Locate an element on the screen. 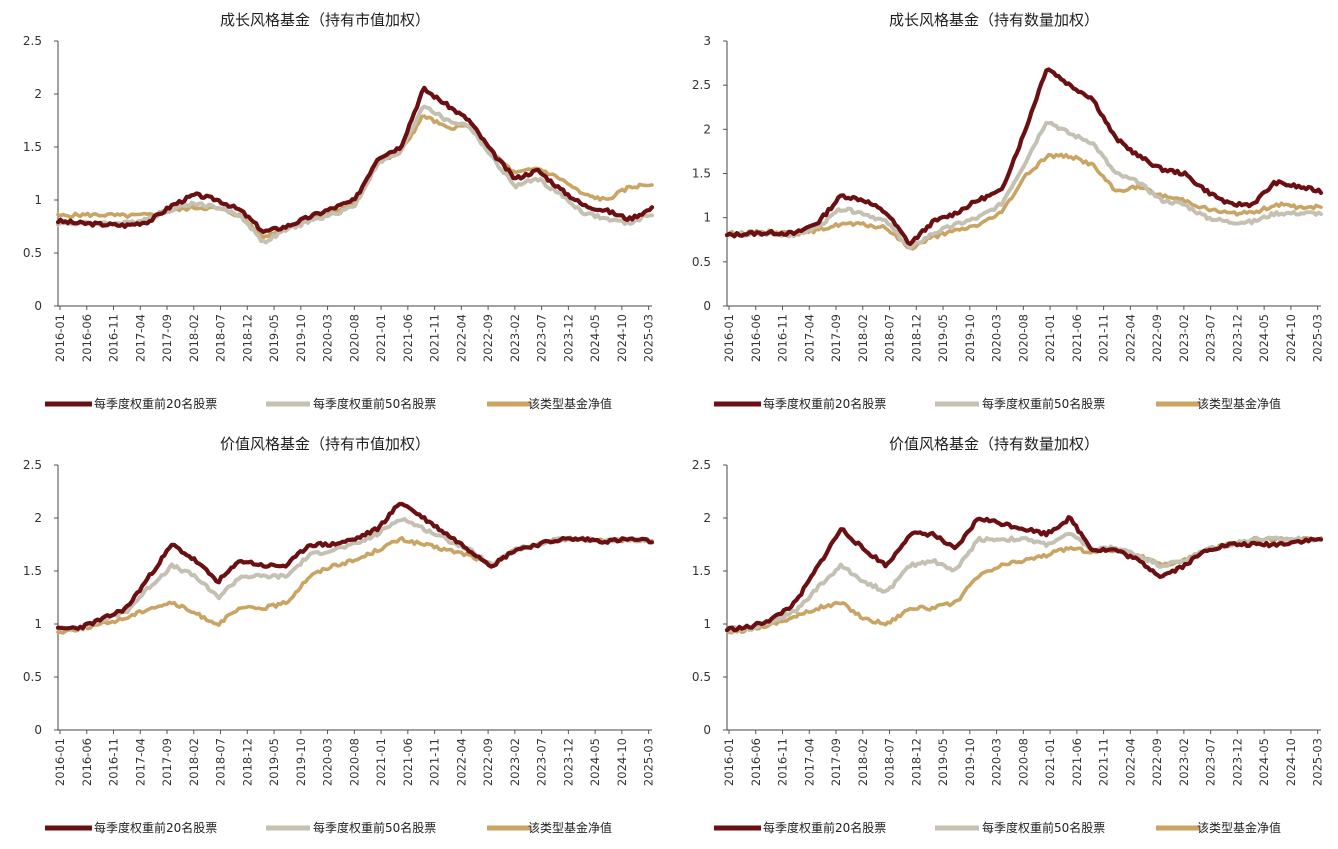 The width and height of the screenshot is (1338, 849). x-tick-label: 2020-08 is located at coordinates (1023, 762).